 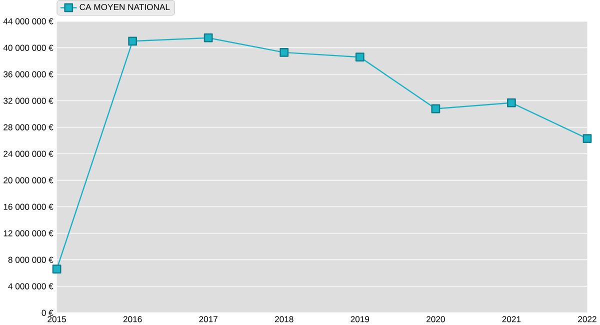 What do you see at coordinates (29, 127) in the screenshot?
I see `y-tick-label: 28 000 000 €` at bounding box center [29, 127].